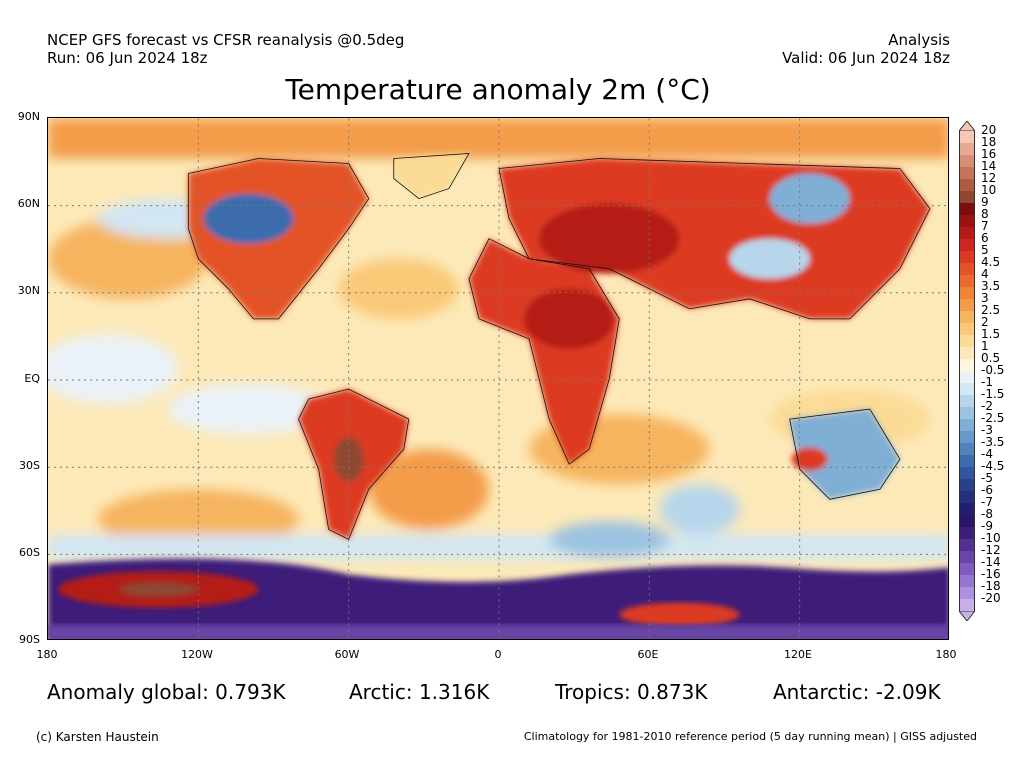 This screenshot has height=768, width=1024. What do you see at coordinates (498, 631) in the screenshot?
I see `polar-plateau` at bounding box center [498, 631].